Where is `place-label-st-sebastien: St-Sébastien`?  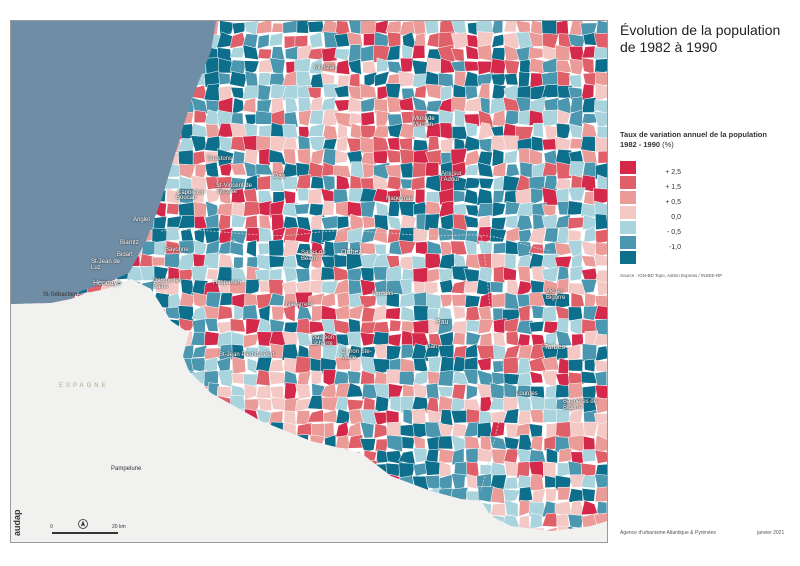
place-label-st-sebastien: St-Sébastien is located at coordinates (60, 295).